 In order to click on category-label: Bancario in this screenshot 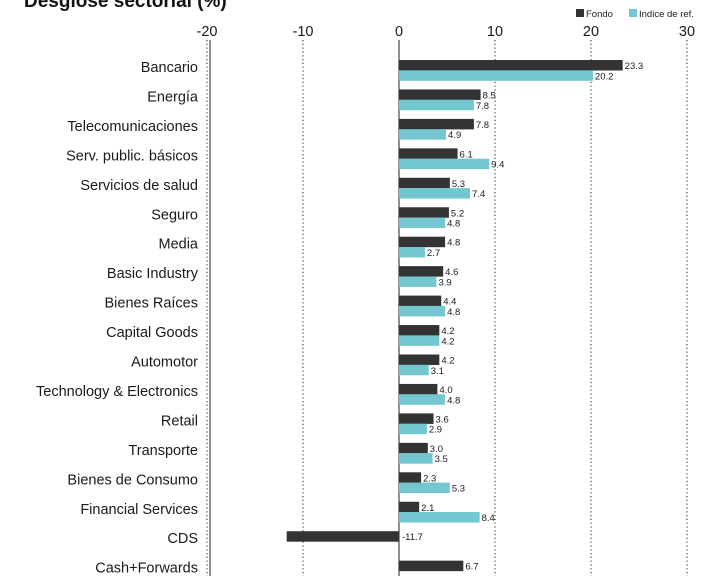, I will do `click(169, 68)`.